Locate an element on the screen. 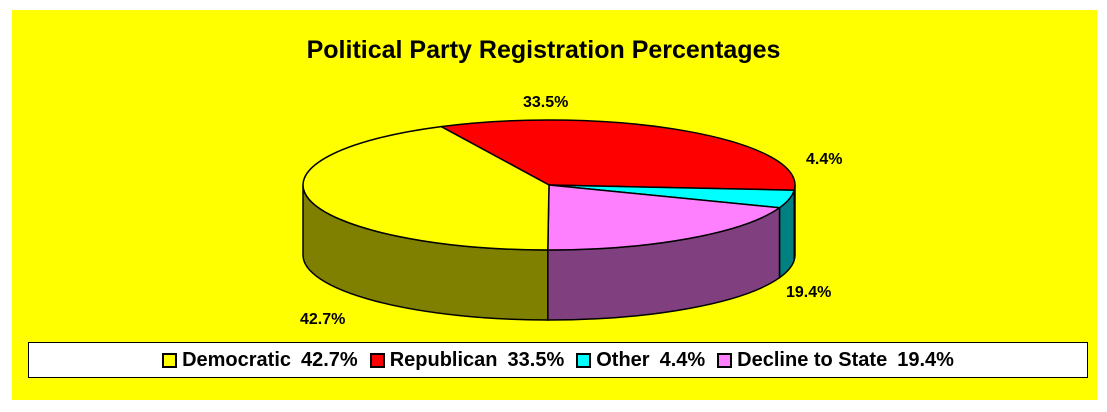 The height and width of the screenshot is (412, 1107). legend-item-decline: Decline to State 19.4% is located at coordinates (835, 360).